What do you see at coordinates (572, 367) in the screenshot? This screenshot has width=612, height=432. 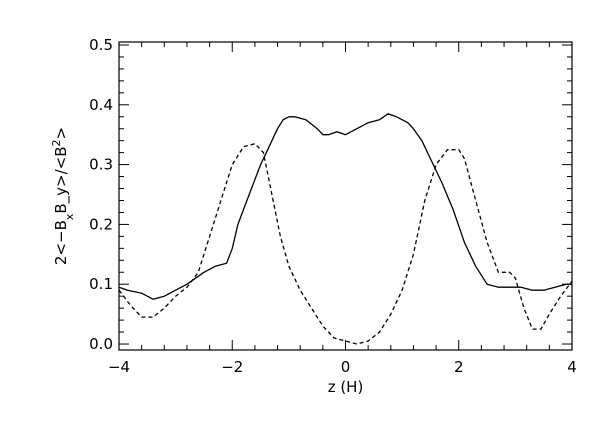 I see `x-tick-label: 4` at bounding box center [572, 367].